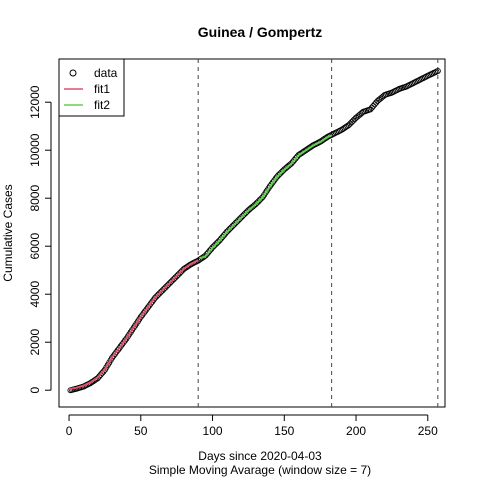  I want to click on legend-label-fit2: fit2, so click(102, 105).